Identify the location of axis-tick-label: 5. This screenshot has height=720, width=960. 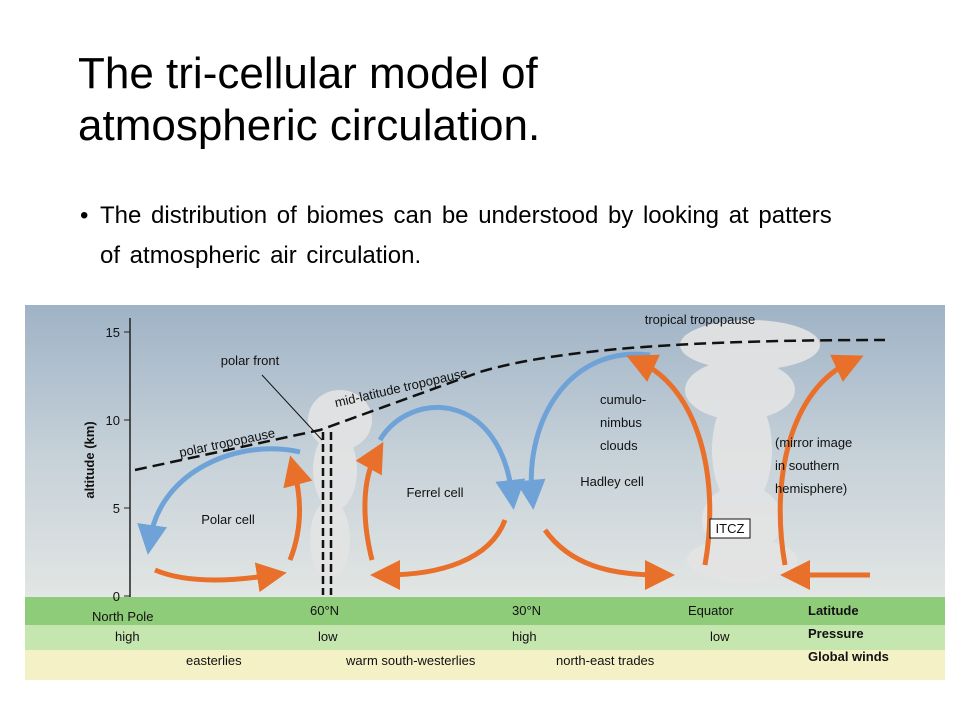
(116, 508).